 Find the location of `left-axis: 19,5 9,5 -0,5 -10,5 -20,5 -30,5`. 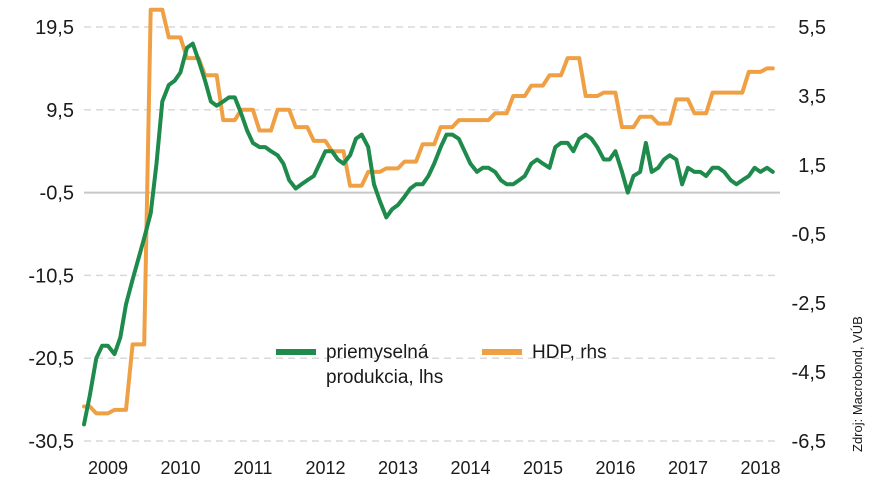

left-axis: 19,5 9,5 -0,5 -10,5 -20,5 -30,5 is located at coordinates (51, 235).